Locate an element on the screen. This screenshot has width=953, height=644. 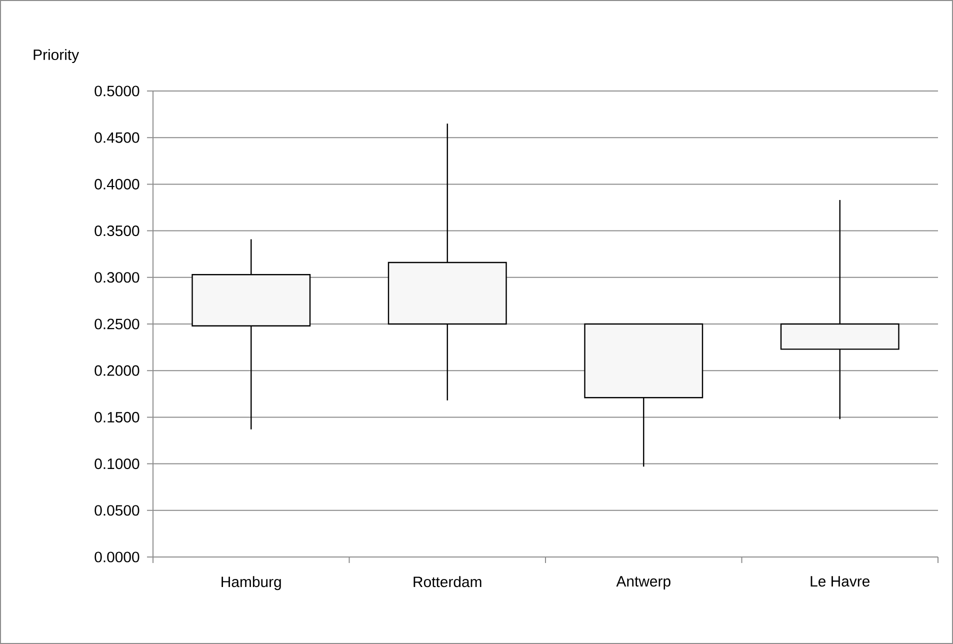
x-tick-label: Le Havre is located at coordinates (840, 581).